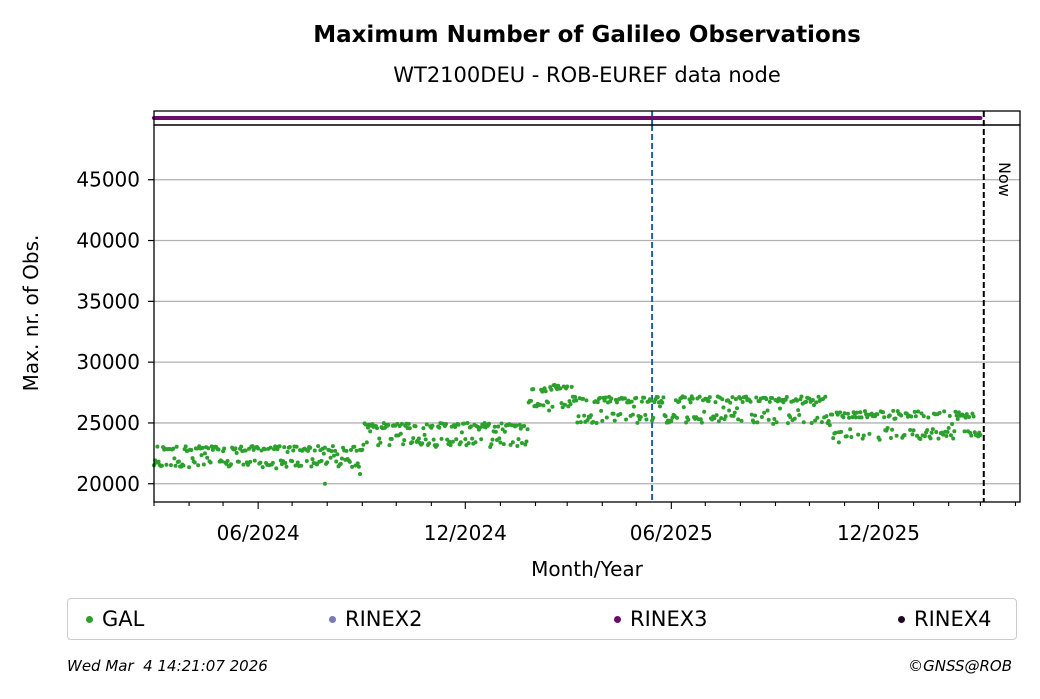  What do you see at coordinates (587, 35) in the screenshot?
I see `chart-title: Maximum Number of Galileo Observations` at bounding box center [587, 35].